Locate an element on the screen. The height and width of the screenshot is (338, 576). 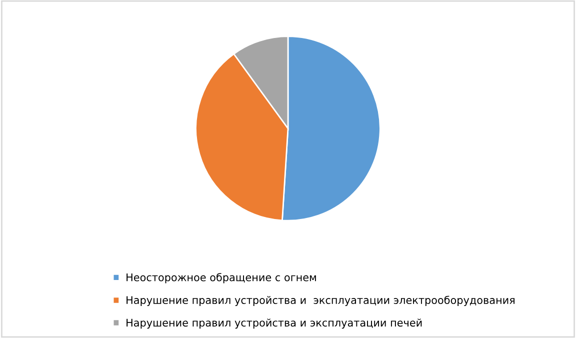
legend-label: Нарушение правил устройства и эксплуатации электрооборудования is located at coordinates (320, 301).